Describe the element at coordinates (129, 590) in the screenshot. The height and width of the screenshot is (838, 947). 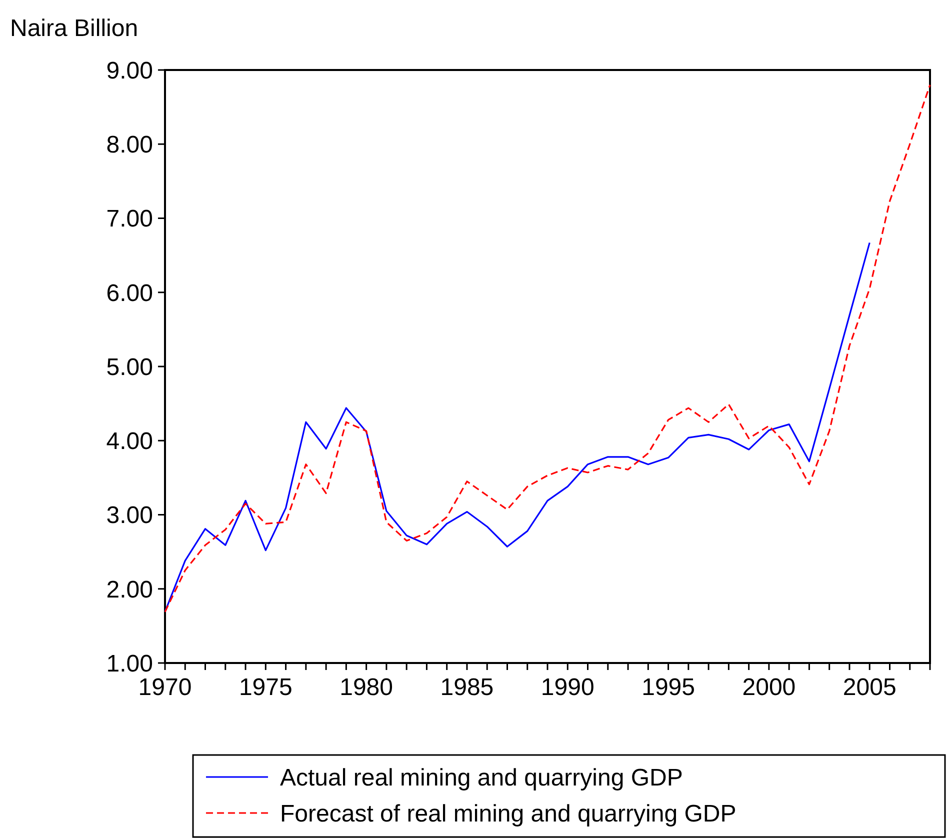
I see `y-tick-label: 2.00` at that location.